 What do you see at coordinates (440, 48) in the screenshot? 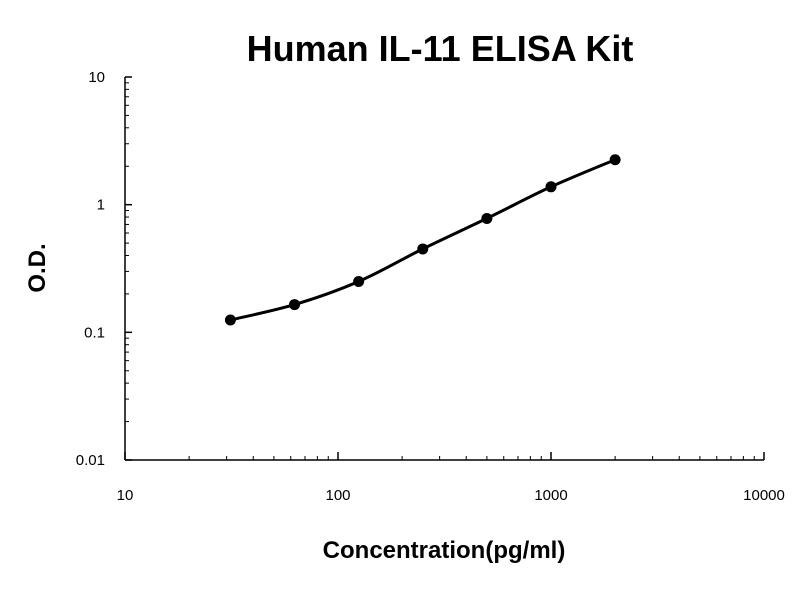
I see `chart-title: Human IL-11 ELISA Kit` at bounding box center [440, 48].